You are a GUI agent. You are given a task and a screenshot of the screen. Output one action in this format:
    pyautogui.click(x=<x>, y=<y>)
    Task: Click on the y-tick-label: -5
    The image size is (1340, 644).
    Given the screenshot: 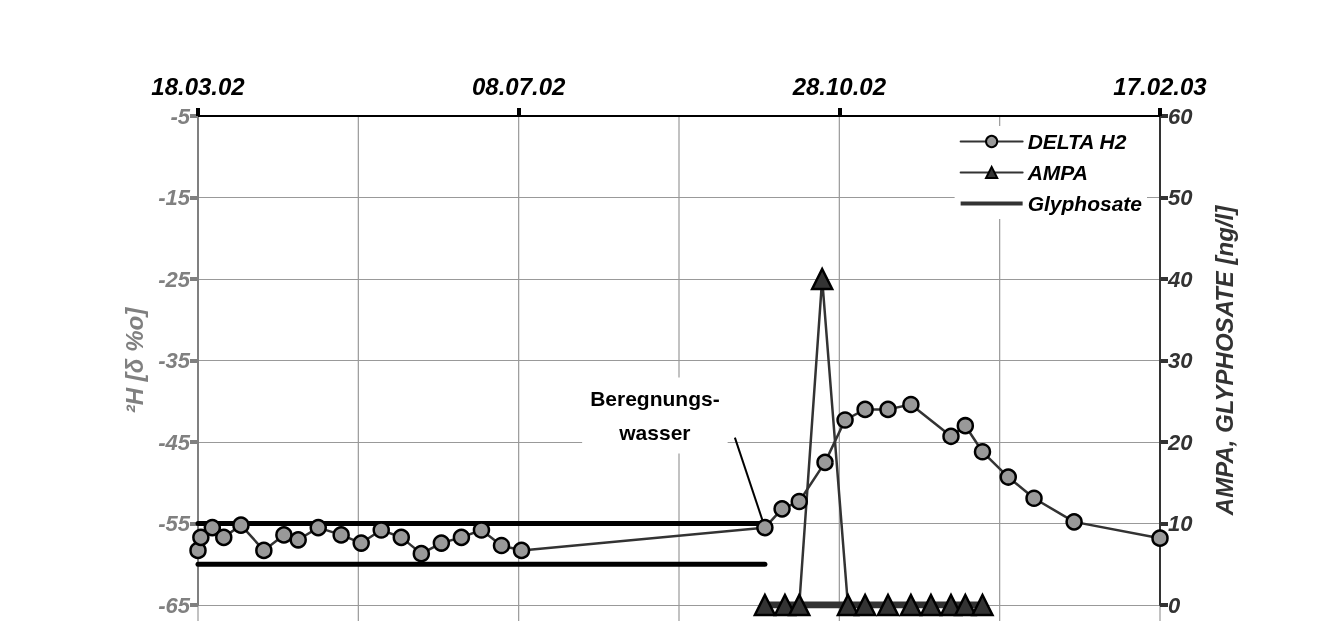 What is the action you would take?
    pyautogui.click(x=180, y=116)
    